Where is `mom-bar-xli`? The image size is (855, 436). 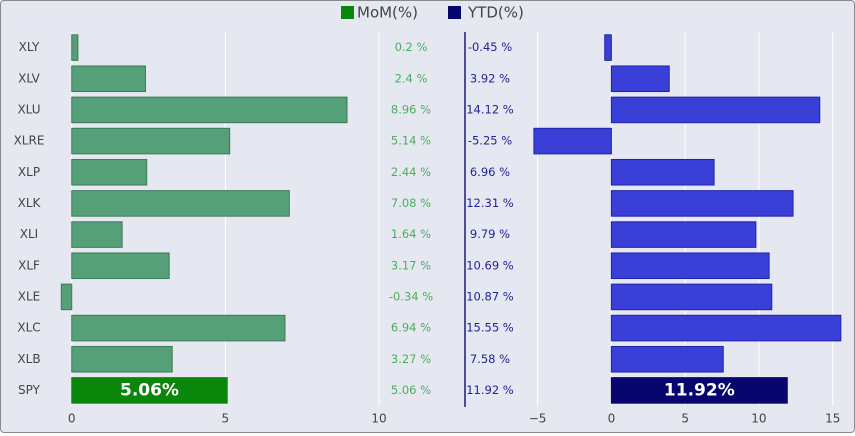 mom-bar-xli is located at coordinates (97, 234).